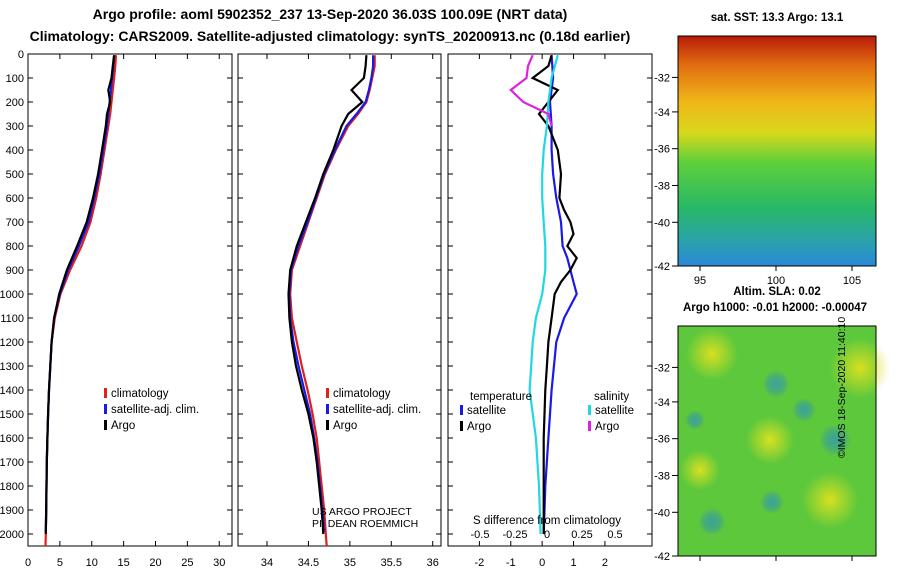 Image resolution: width=900 pixels, height=580 pixels. What do you see at coordinates (12, 367) in the screenshot?
I see `y-tick-label: 1300` at bounding box center [12, 367].